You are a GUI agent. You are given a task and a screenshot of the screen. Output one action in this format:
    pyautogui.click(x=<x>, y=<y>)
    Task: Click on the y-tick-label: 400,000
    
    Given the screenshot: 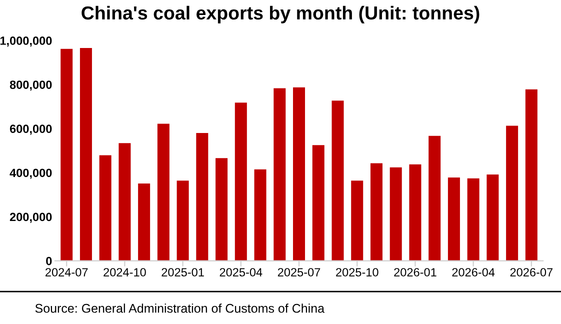 What is the action you would take?
    pyautogui.click(x=31, y=173)
    